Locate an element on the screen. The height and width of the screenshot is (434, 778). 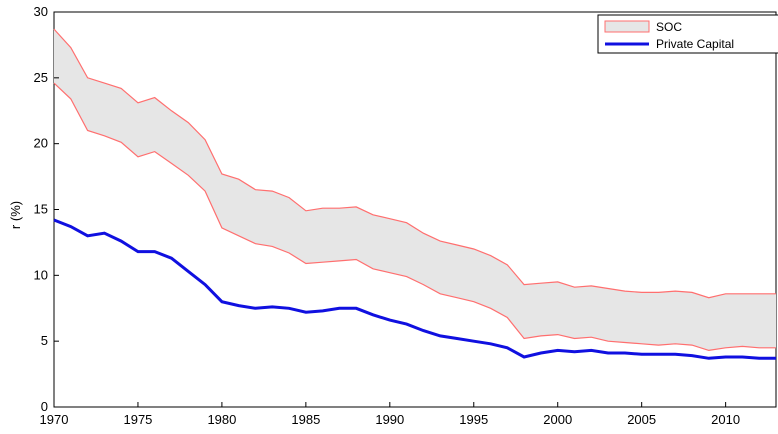
legend-soc-label: SOC is located at coordinates (669, 27).